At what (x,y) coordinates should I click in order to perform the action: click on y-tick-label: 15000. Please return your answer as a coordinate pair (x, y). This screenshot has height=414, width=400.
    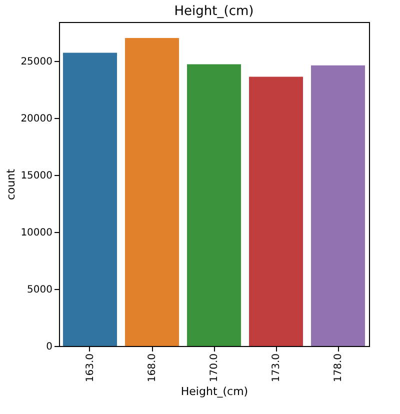
    Looking at the image, I should click on (36, 176).